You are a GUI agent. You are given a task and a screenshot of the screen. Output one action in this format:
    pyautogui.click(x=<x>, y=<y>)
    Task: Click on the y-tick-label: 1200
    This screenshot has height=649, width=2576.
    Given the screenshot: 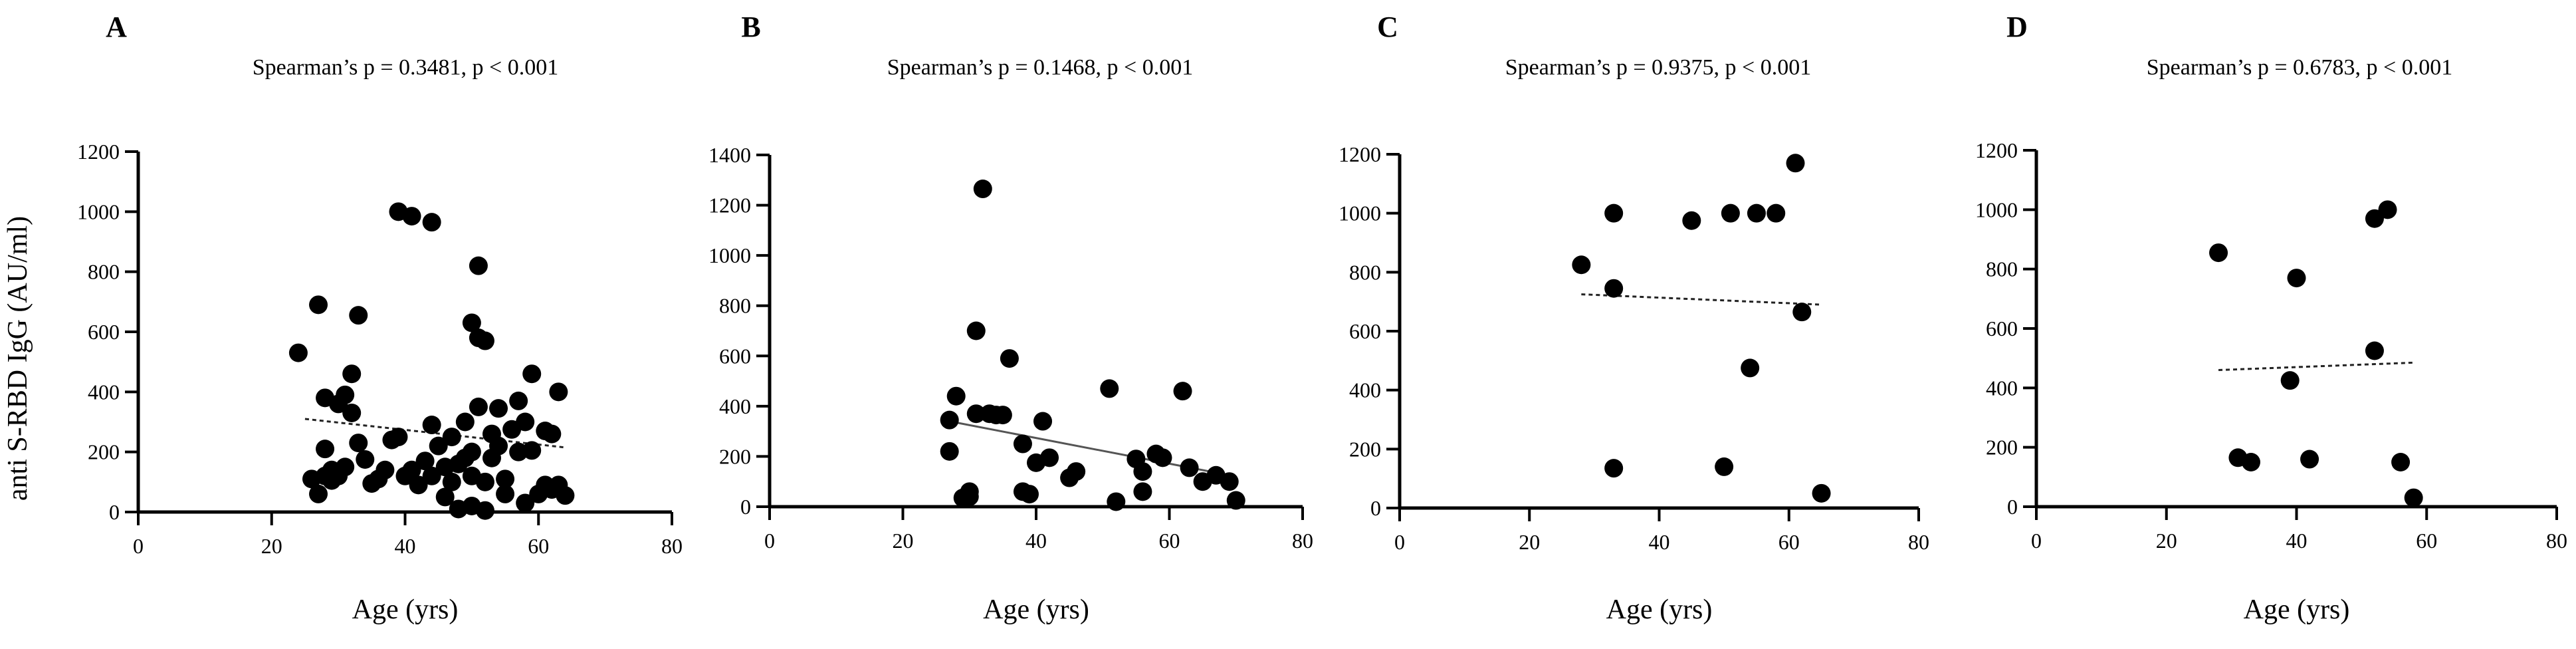 What is the action you would take?
    pyautogui.click(x=98, y=152)
    